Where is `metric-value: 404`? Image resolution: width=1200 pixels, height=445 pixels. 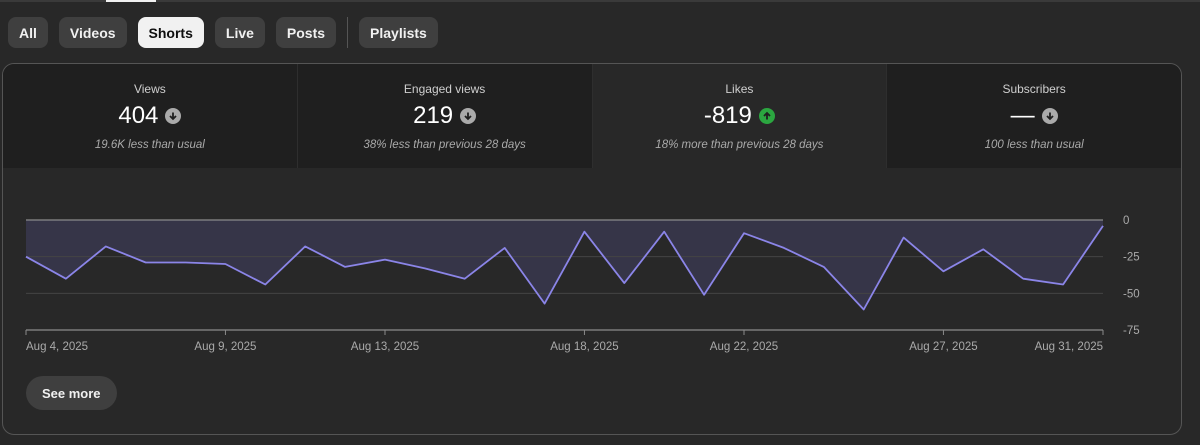
metric-value: 404 is located at coordinates (138, 115).